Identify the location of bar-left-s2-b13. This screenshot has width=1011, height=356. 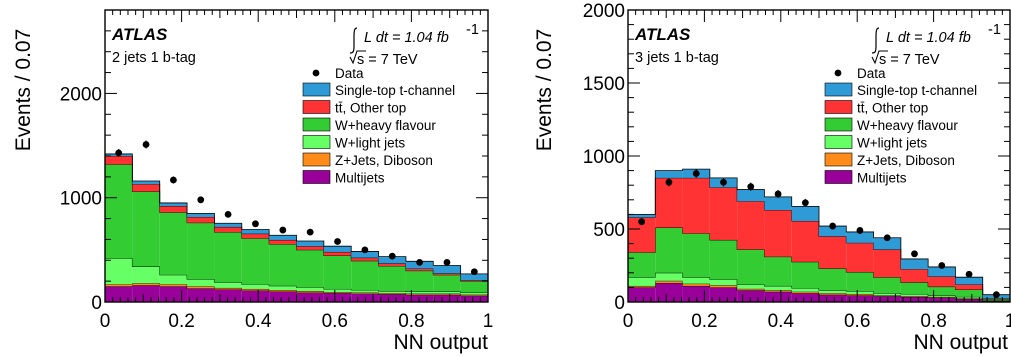
(474, 293).